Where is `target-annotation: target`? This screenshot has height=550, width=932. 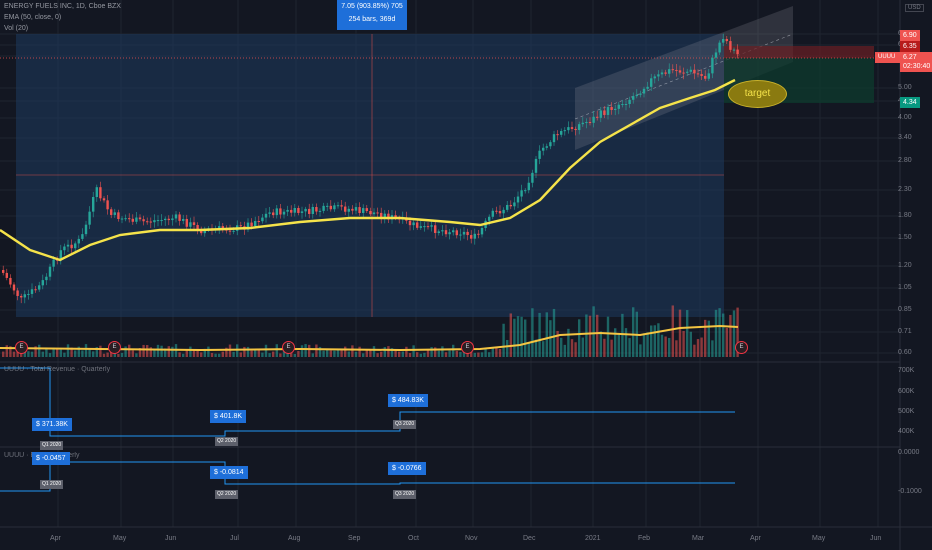
target-annotation: target is located at coordinates (757, 94).